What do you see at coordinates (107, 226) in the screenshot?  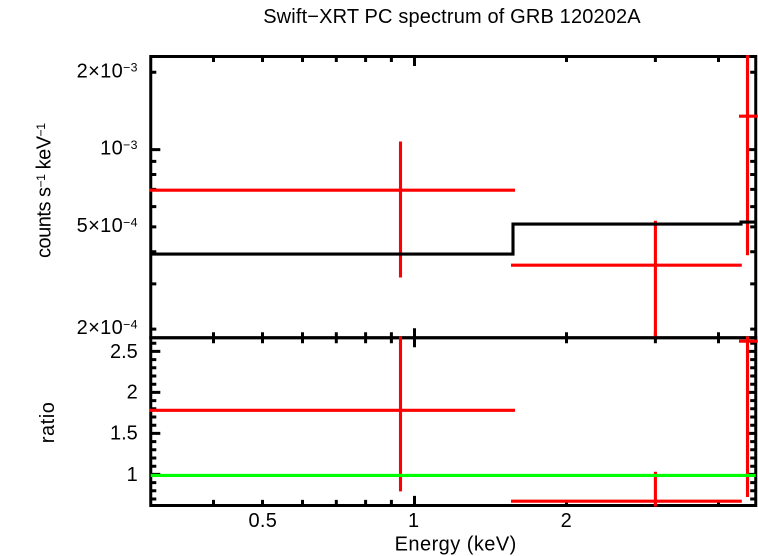 I see `svg-text: 5×10⁻⁴` at bounding box center [107, 226].